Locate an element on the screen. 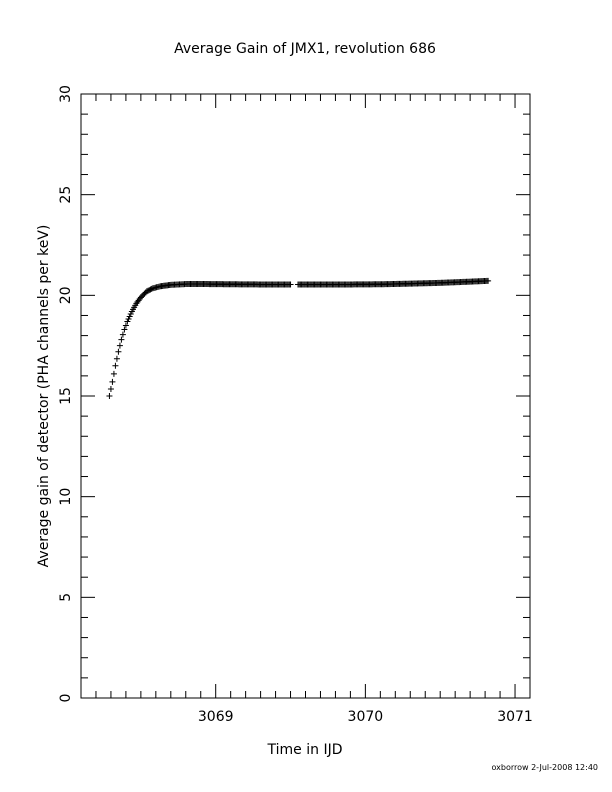  y-tick-label: 20 is located at coordinates (66, 295).